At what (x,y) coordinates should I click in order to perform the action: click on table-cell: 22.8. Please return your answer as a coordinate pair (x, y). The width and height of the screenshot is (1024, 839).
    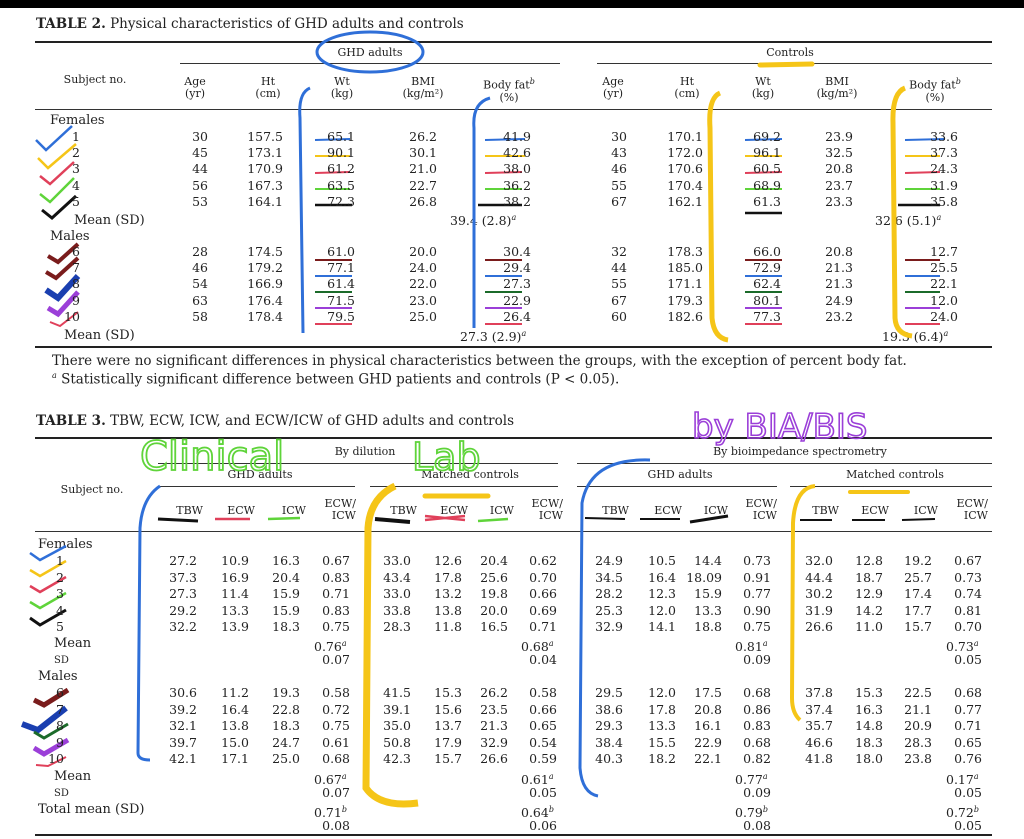
    Looking at the image, I should click on (286, 709).